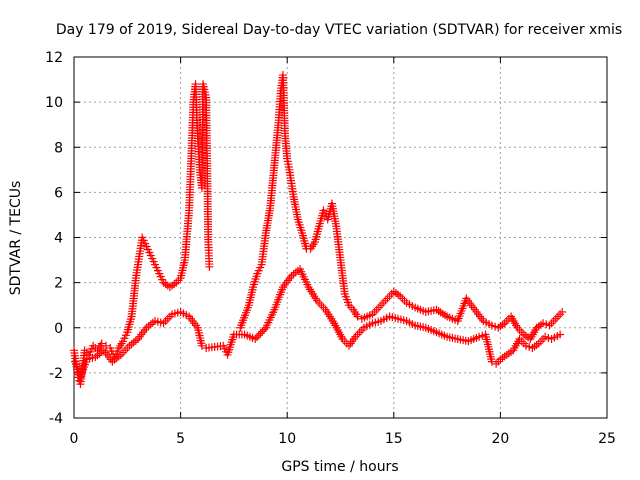  What do you see at coordinates (339, 467) in the screenshot?
I see `x-axis-label: GPS time / hours` at bounding box center [339, 467].